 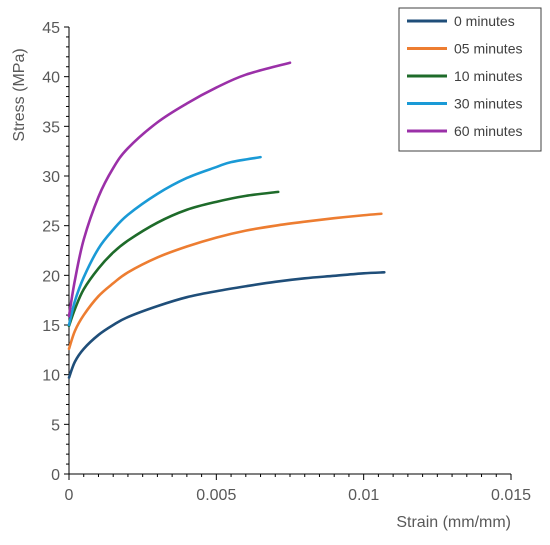 What do you see at coordinates (484, 21) in the screenshot?
I see `legend-label: 0 minutes` at bounding box center [484, 21].